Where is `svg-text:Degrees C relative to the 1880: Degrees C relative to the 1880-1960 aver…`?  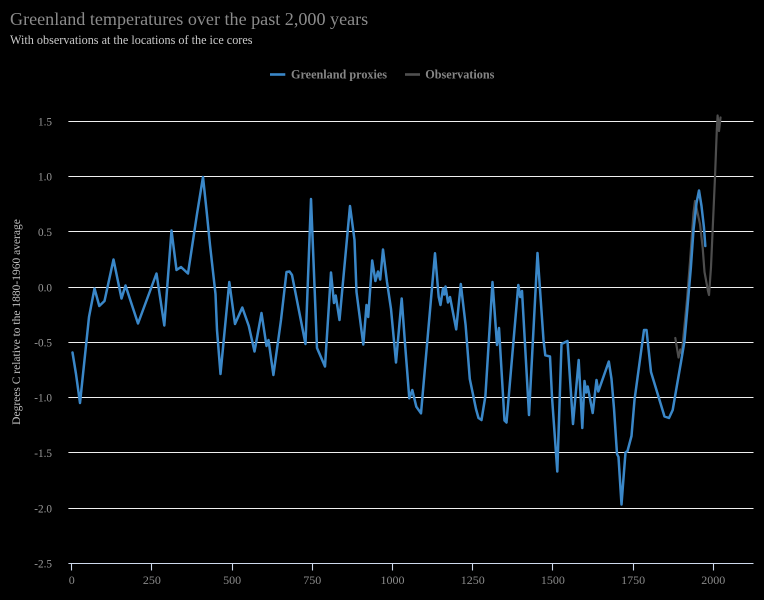 svg-text:Degrees C relative to the 1880: Degrees C relative to the 1880-1960 aver… is located at coordinates (17, 322).